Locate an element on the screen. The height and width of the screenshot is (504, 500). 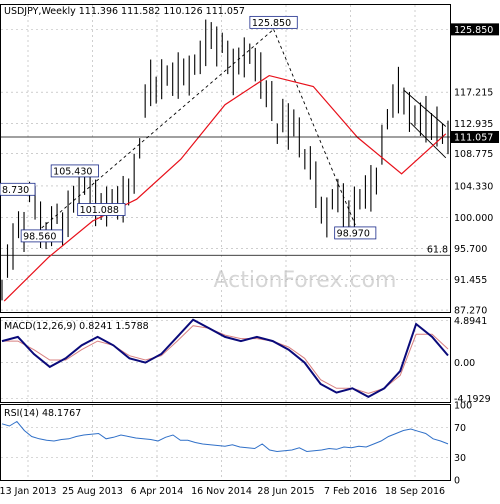
macd-tick-label: 4.8941 is located at coordinates (470, 321).